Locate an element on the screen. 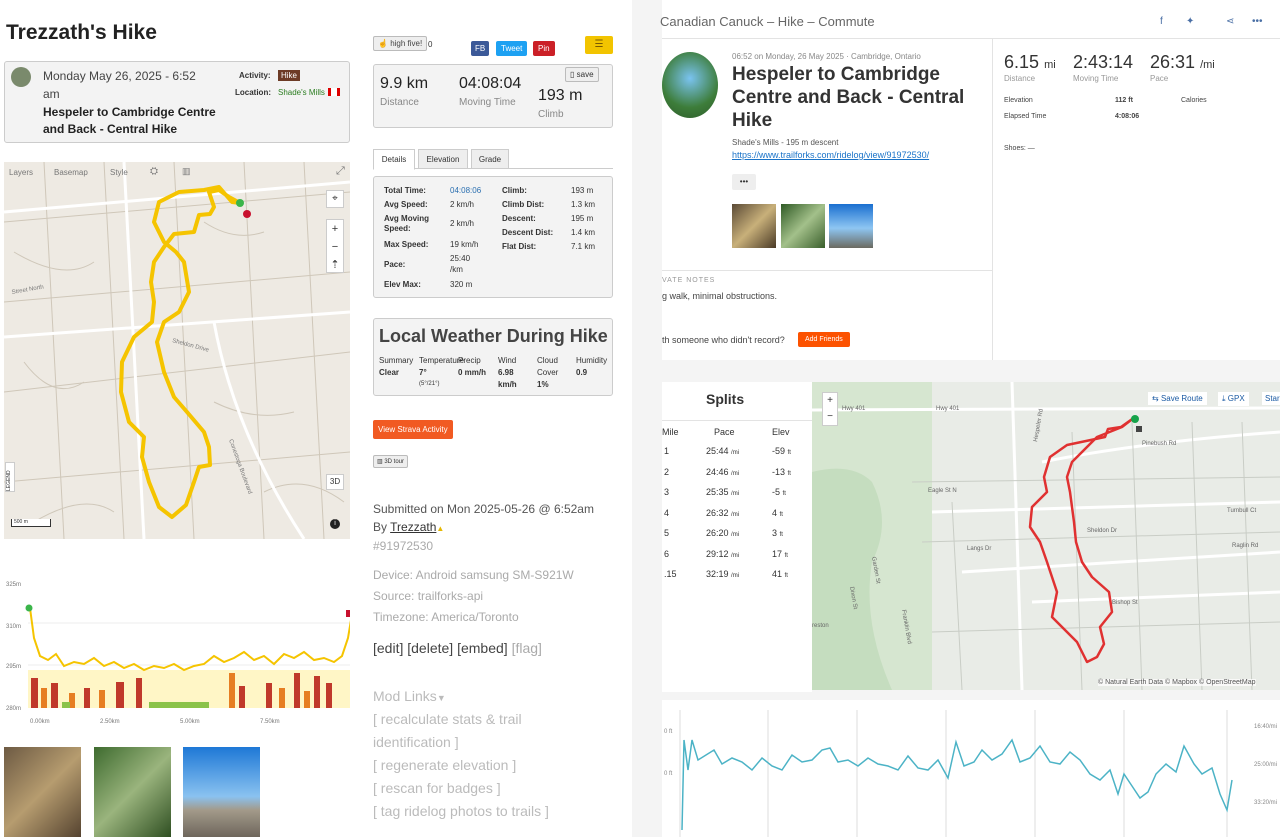 The width and height of the screenshot is (1280, 837). more-options-button: ••• is located at coordinates (744, 182).